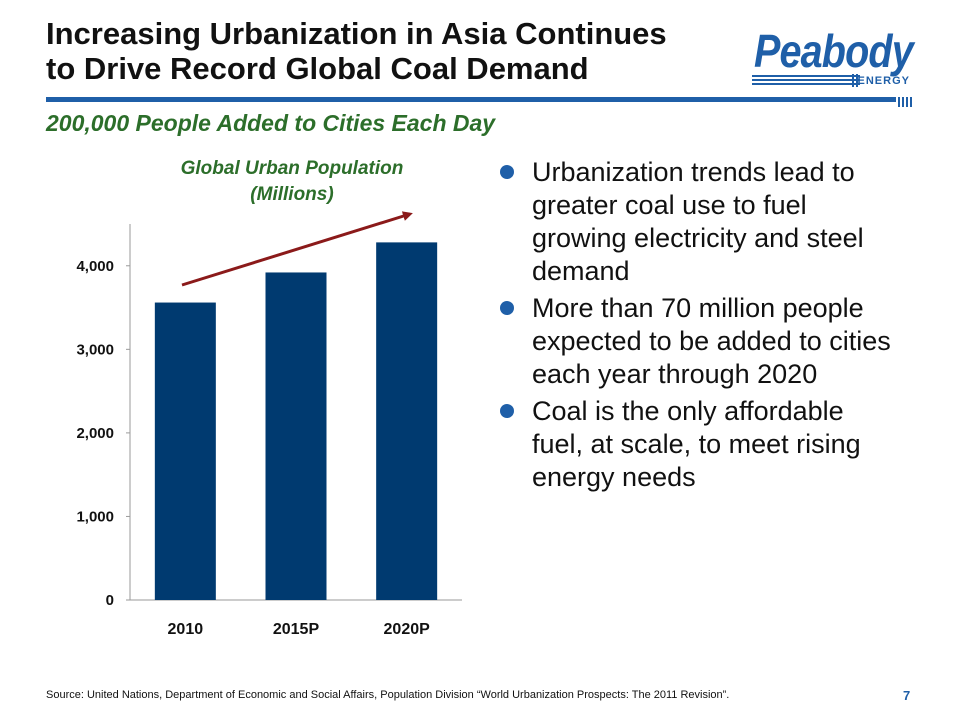  Describe the element at coordinates (292, 182) in the screenshot. I see `chart-title: Global Urban Population (Millions)` at that location.